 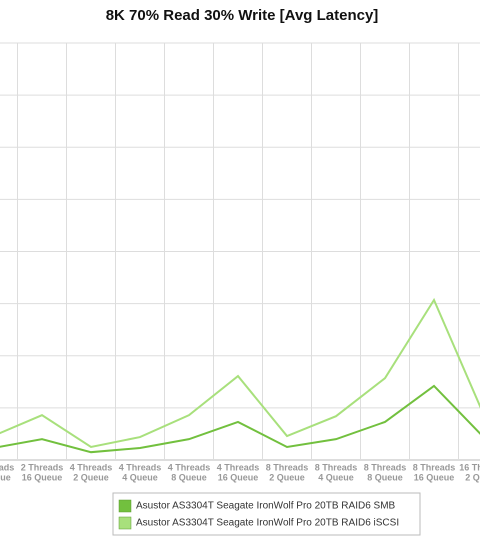 I want to click on legend-box, so click(x=266, y=514).